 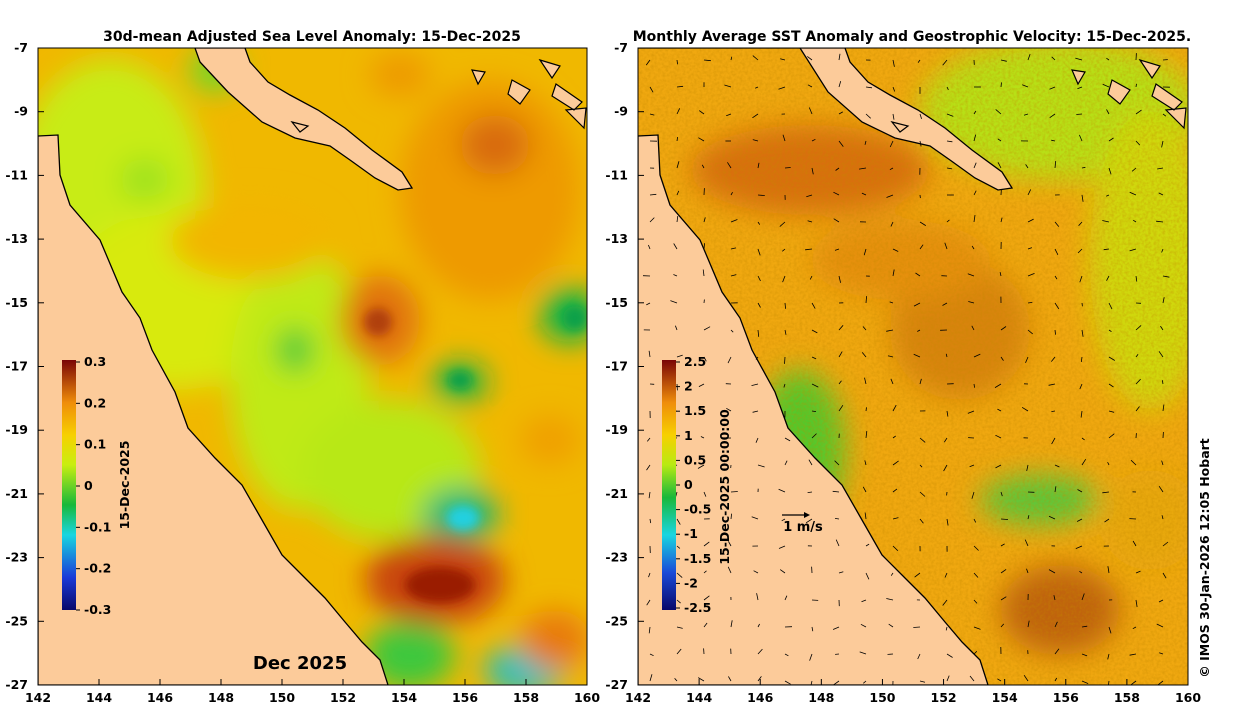 What do you see at coordinates (691, 533) in the screenshot?
I see `colorbar-tick-label: -1` at bounding box center [691, 533].